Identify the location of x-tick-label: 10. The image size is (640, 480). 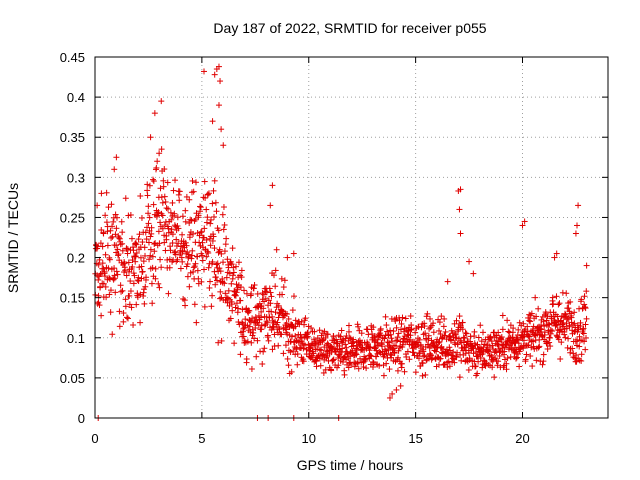
(309, 438).